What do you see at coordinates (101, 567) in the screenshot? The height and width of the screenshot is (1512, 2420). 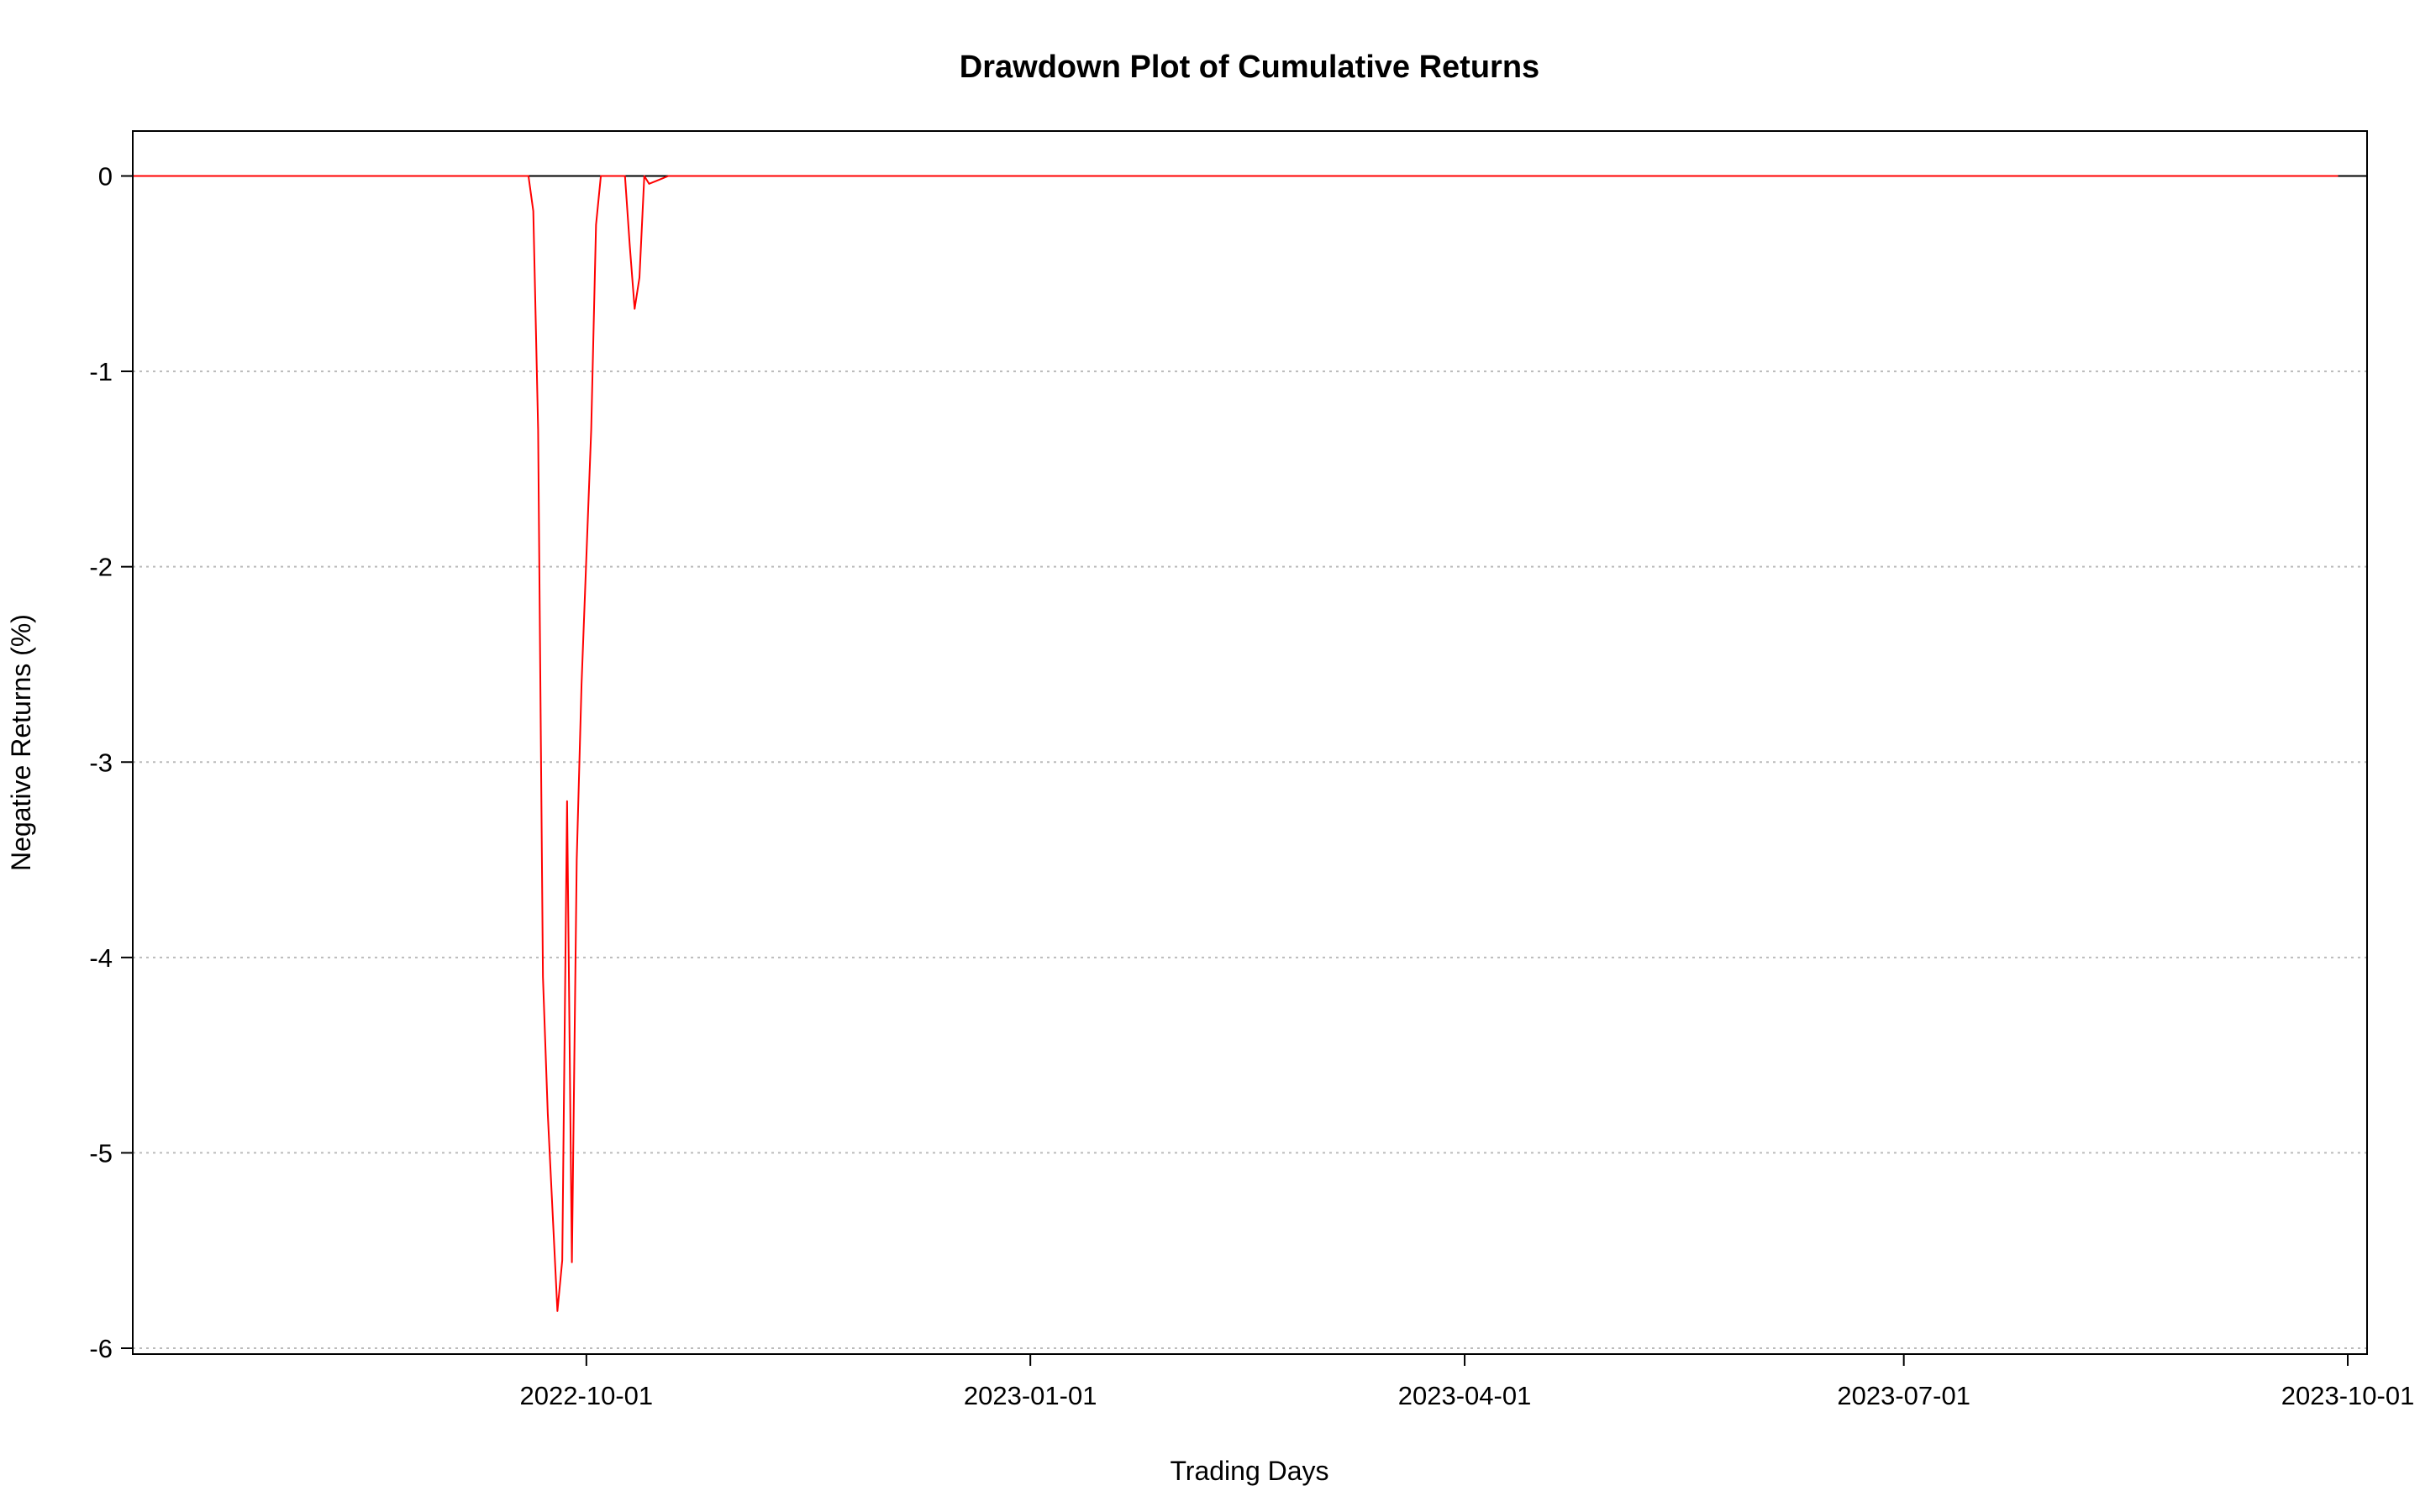 I see `y-tick-label-2: -2` at bounding box center [101, 567].